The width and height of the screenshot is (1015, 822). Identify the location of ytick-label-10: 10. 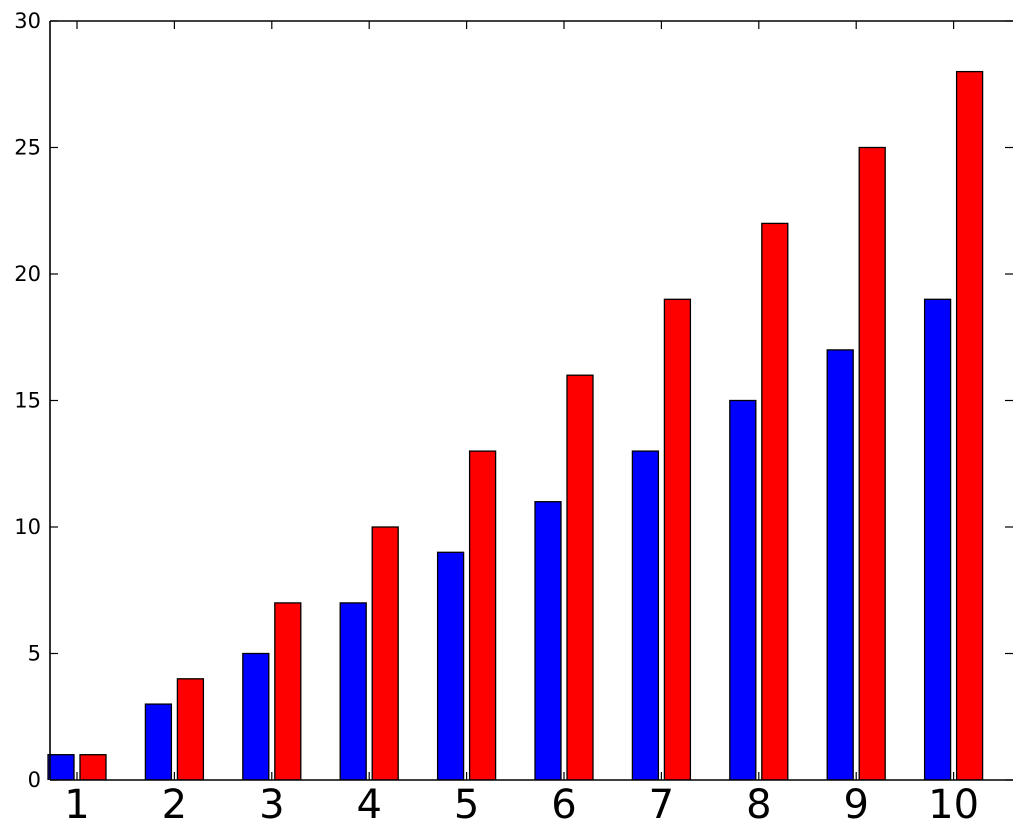
(27, 527).